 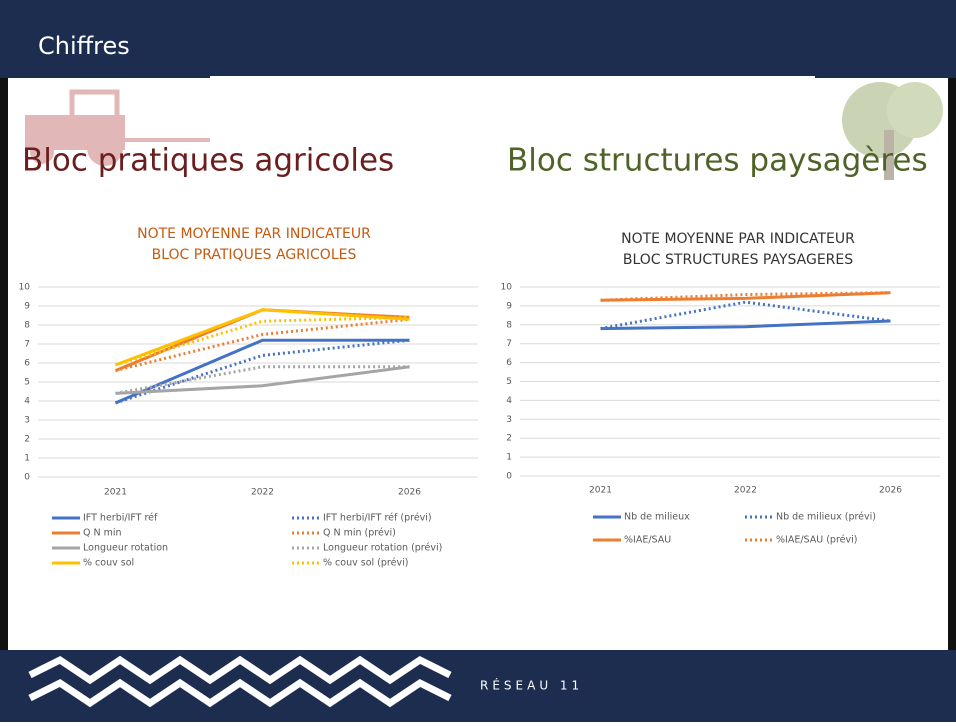 I want to click on tree-icon, so click(x=892, y=131).